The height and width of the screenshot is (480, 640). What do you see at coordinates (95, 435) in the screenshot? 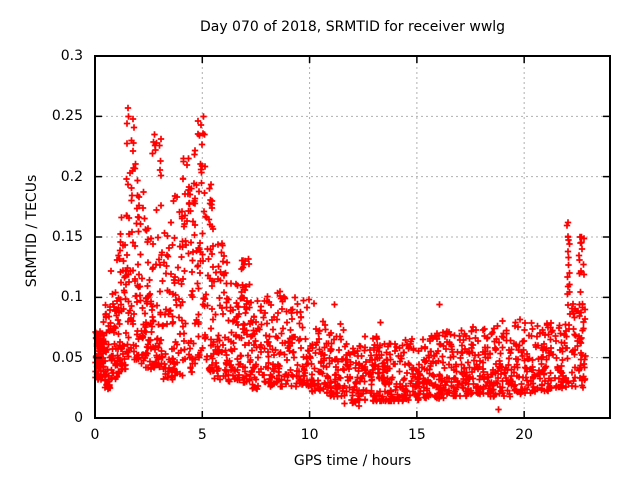
I see `x-tick-label: 0` at bounding box center [95, 435].